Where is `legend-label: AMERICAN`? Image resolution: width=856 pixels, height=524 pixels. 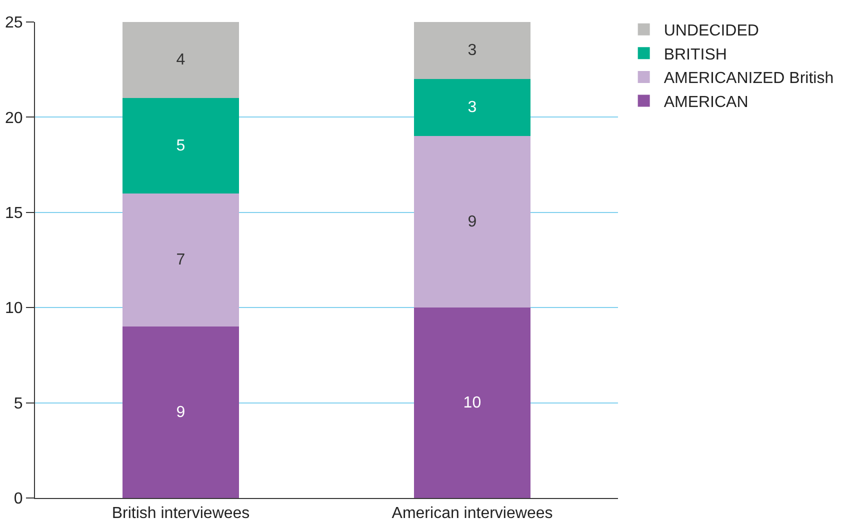
legend-label: AMERICAN is located at coordinates (706, 103).